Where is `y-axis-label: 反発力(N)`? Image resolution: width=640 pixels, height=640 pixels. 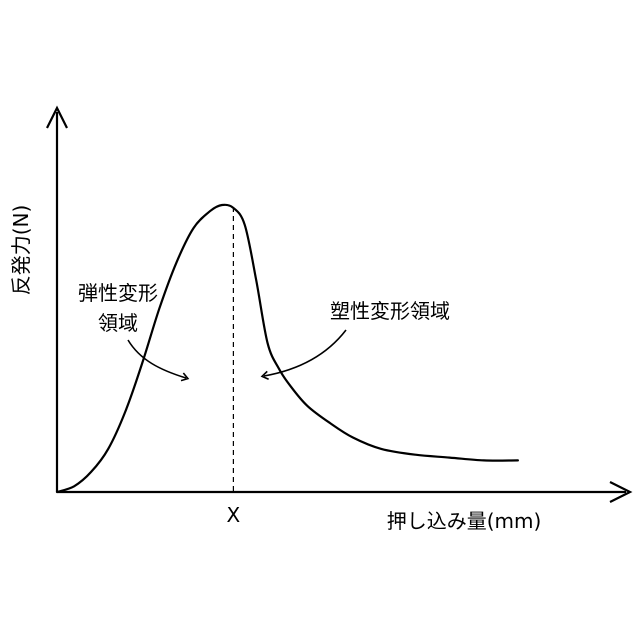
y-axis-label: 反発力(N) is located at coordinates (21, 250).